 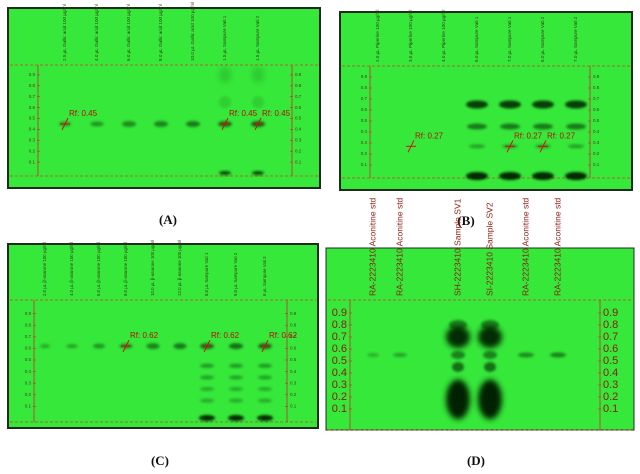 I want to click on lane-label: 1.5 µL Sampure Vati 2, so click(x=257, y=38).